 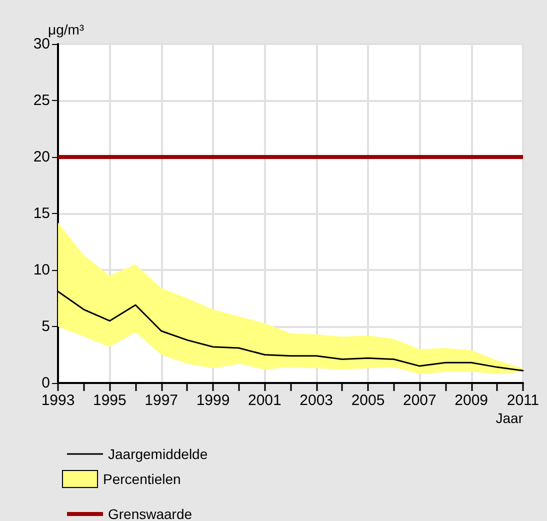 I want to click on y-tick-label: 5, so click(x=46, y=326).